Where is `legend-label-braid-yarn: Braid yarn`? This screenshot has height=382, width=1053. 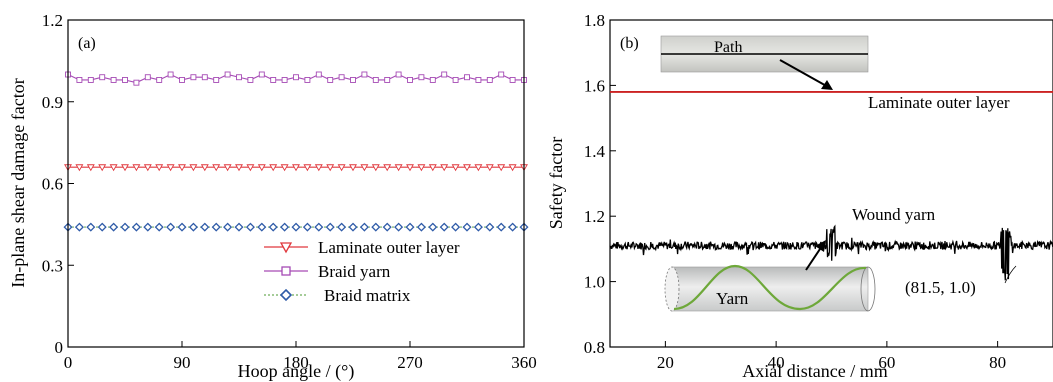 legend-label-braid-yarn: Braid yarn is located at coordinates (354, 271).